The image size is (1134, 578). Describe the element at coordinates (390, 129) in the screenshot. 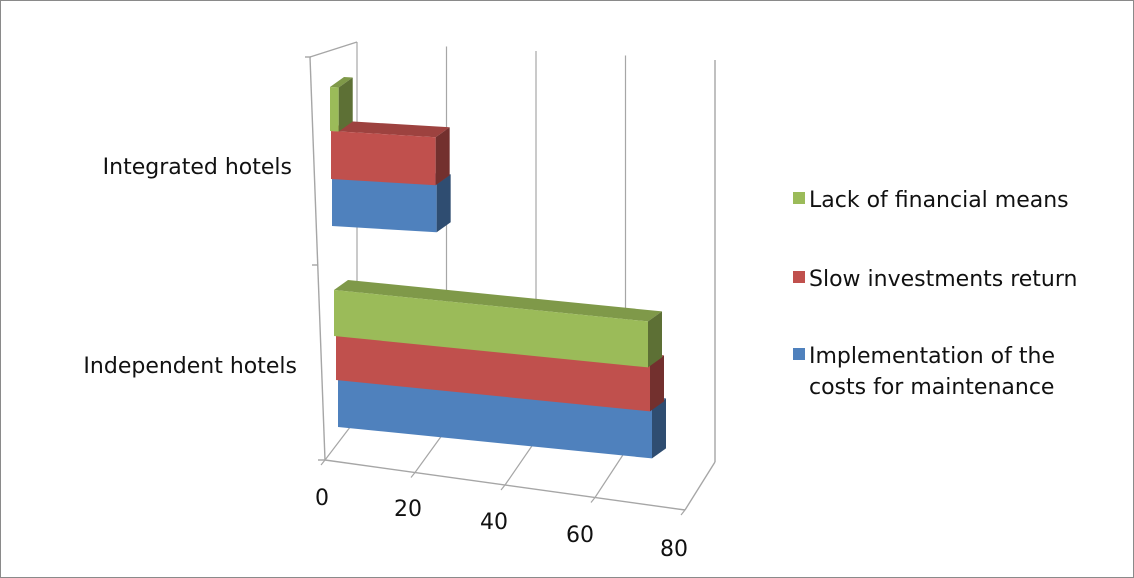

I see `bar-top-cat1-series1` at that location.